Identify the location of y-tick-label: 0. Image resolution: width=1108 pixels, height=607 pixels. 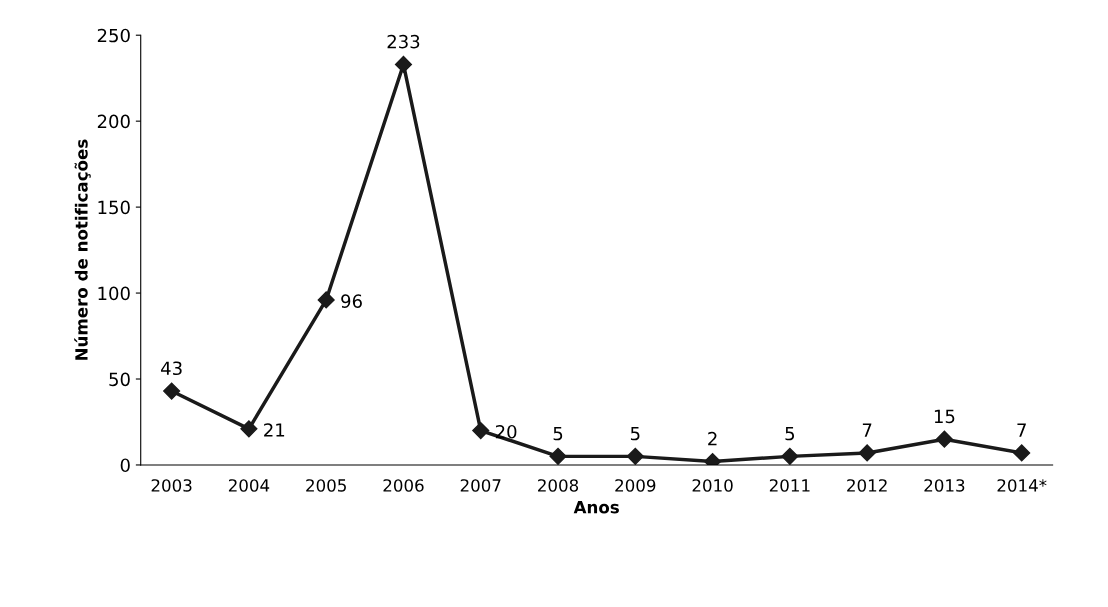
(125, 465).